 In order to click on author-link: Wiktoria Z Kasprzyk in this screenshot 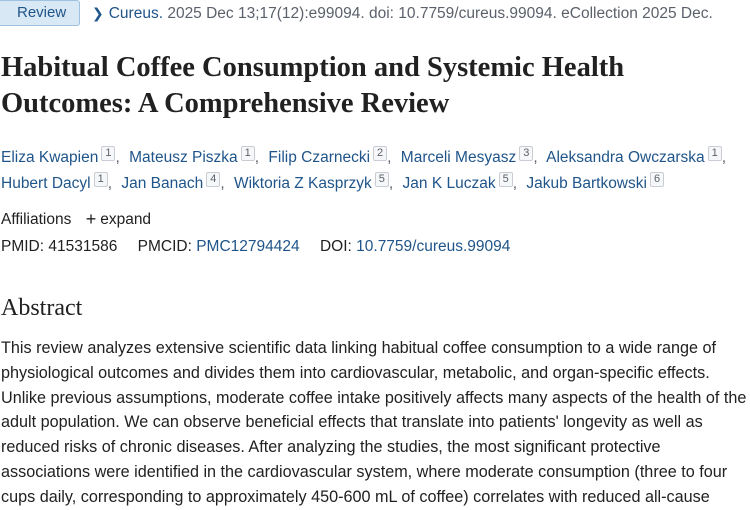, I will do `click(302, 183)`.